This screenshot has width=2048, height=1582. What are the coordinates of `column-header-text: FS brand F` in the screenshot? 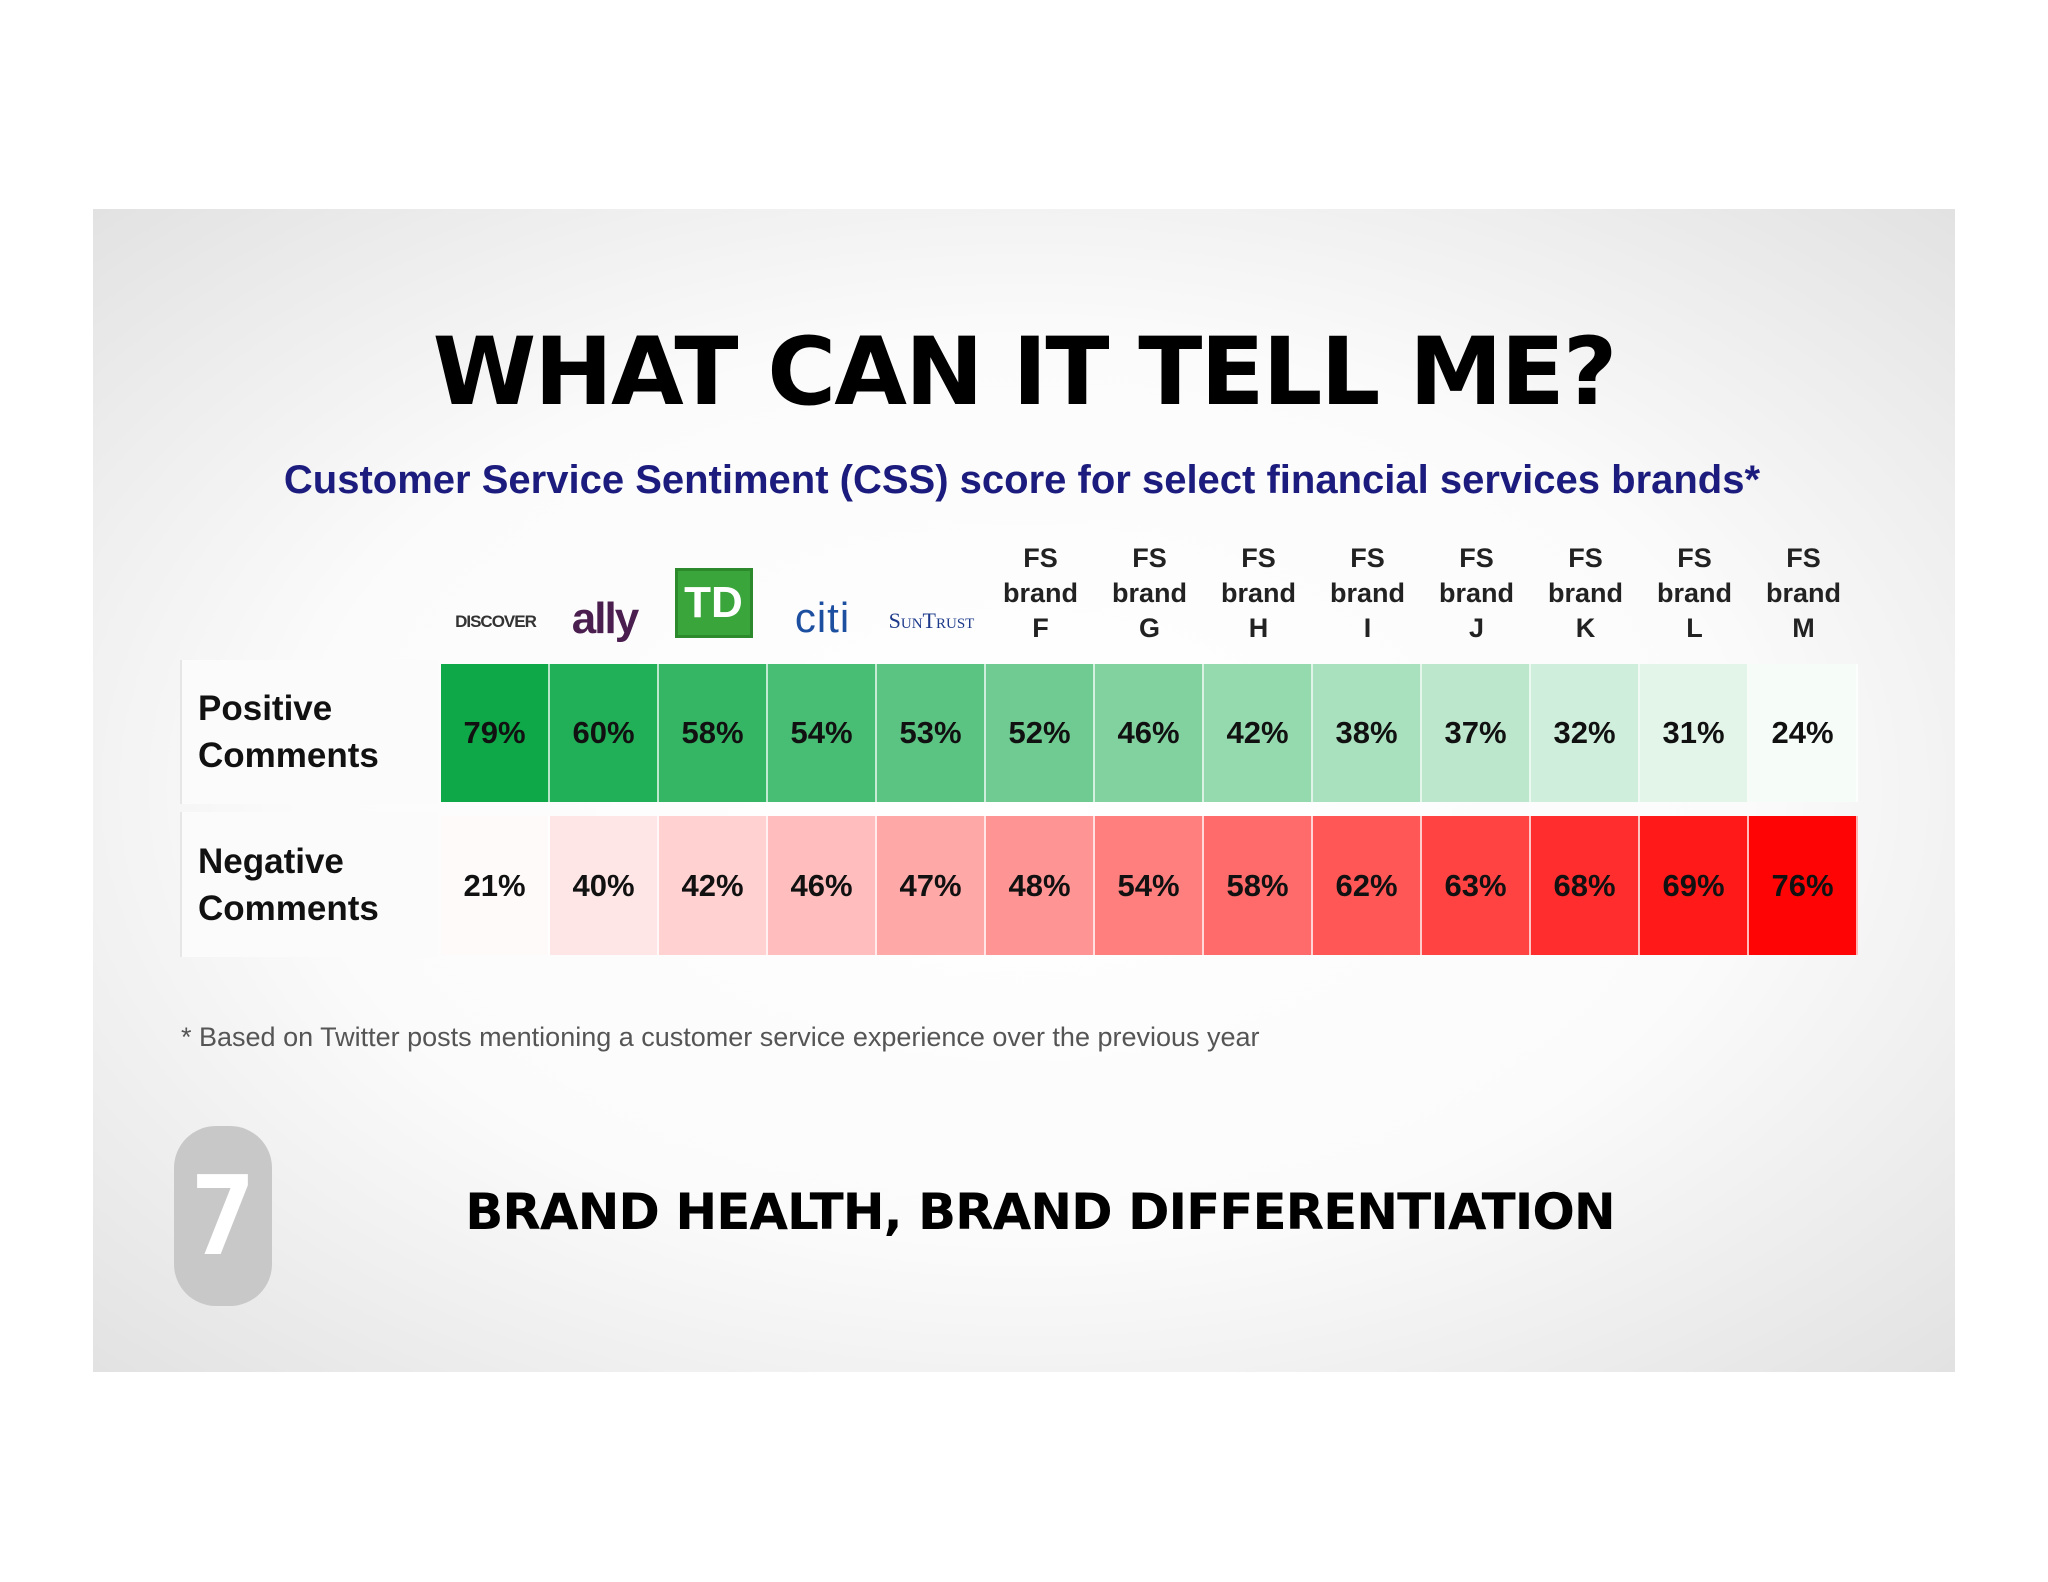 It's located at (1040, 593).